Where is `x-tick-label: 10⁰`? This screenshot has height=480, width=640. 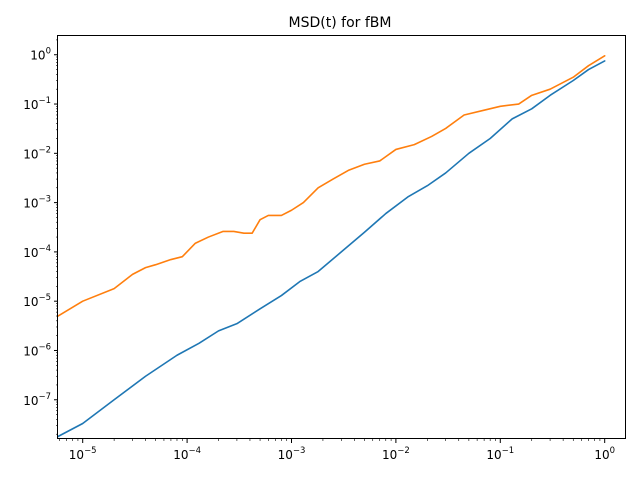
x-tick-label: 10⁰ is located at coordinates (604, 454).